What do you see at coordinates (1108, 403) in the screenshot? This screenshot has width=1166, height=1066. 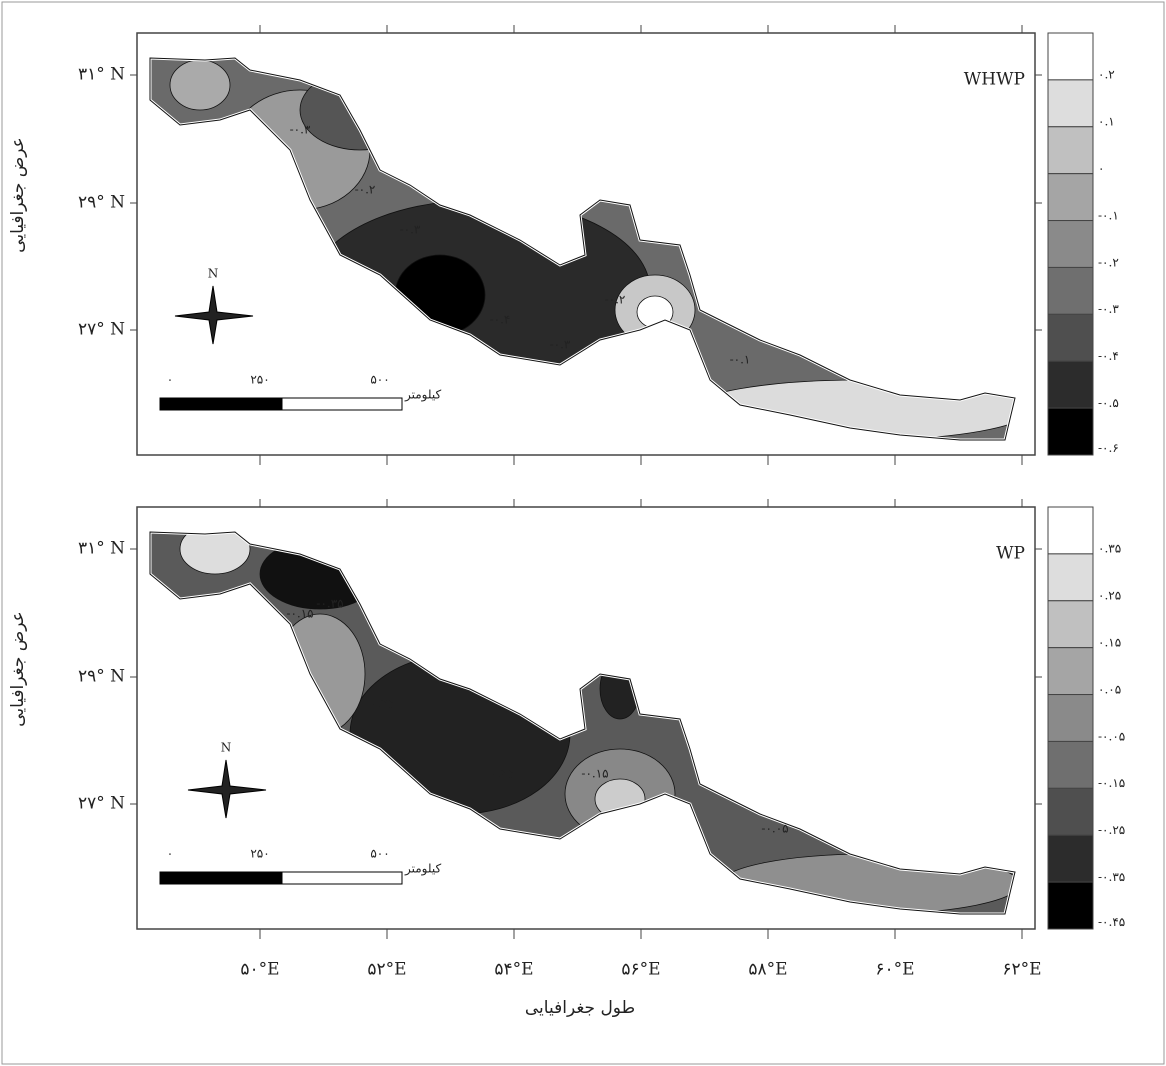 I see `legend-label: -۰.۵` at bounding box center [1108, 403].